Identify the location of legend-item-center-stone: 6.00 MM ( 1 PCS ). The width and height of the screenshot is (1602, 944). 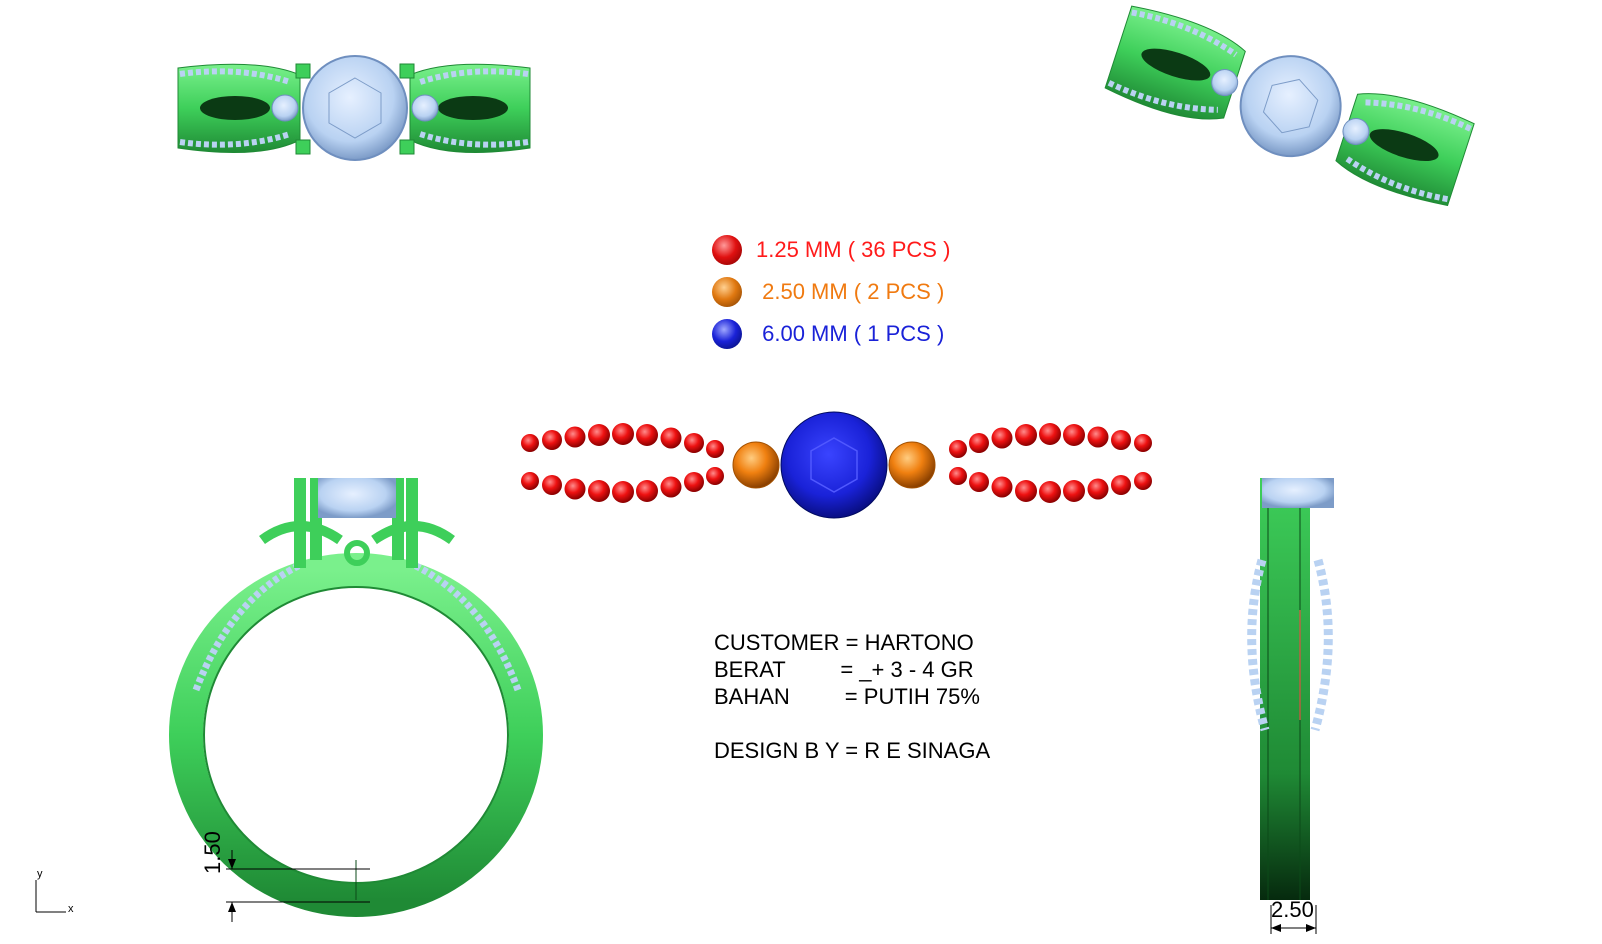
(828, 334).